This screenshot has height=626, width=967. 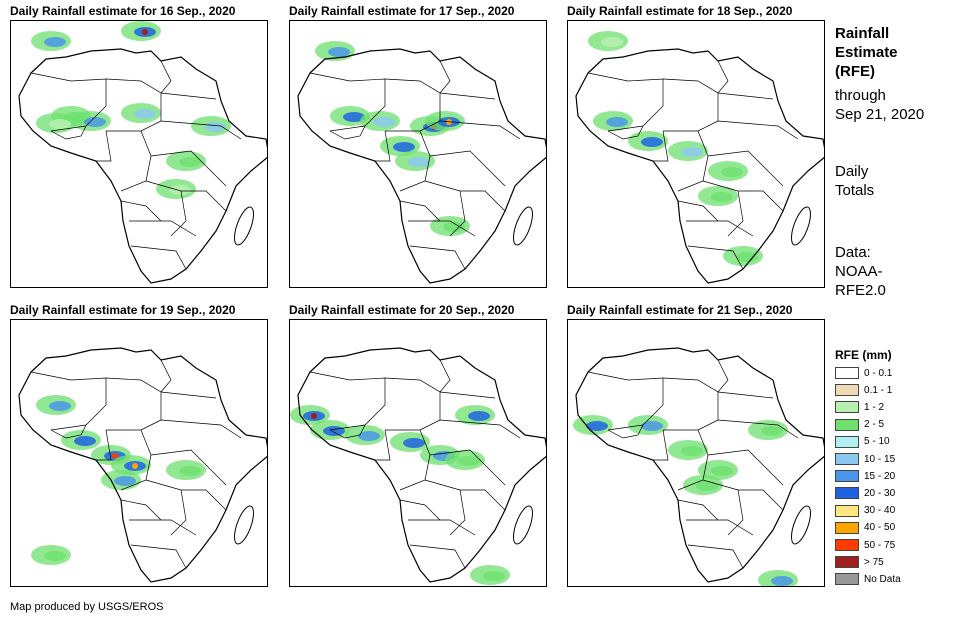 I want to click on legend-label: 20 - 30, so click(x=880, y=493).